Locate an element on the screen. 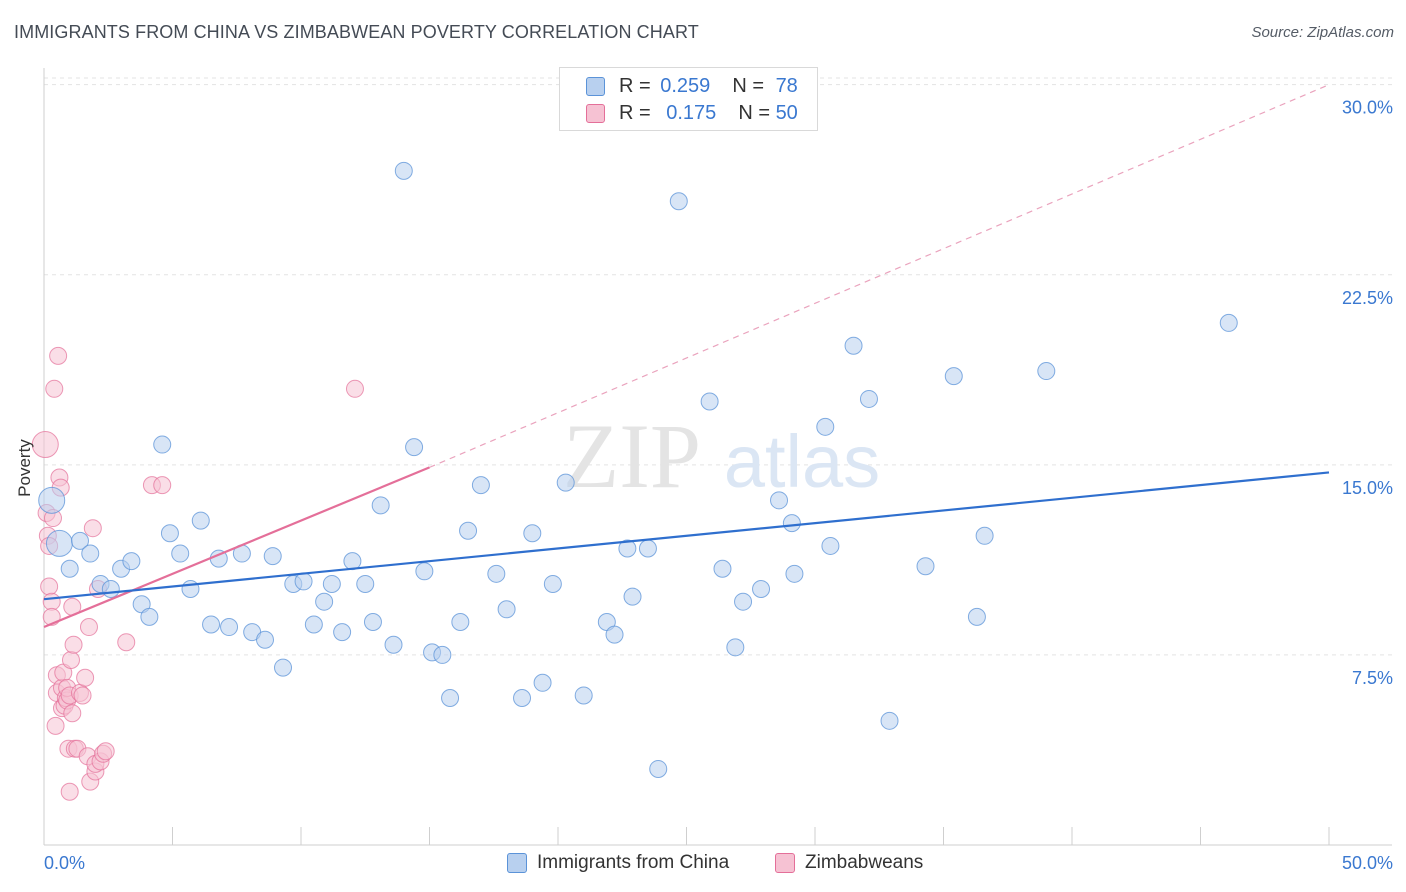  legend-label-zimbabwe: Zimbabweans is located at coordinates (864, 862).